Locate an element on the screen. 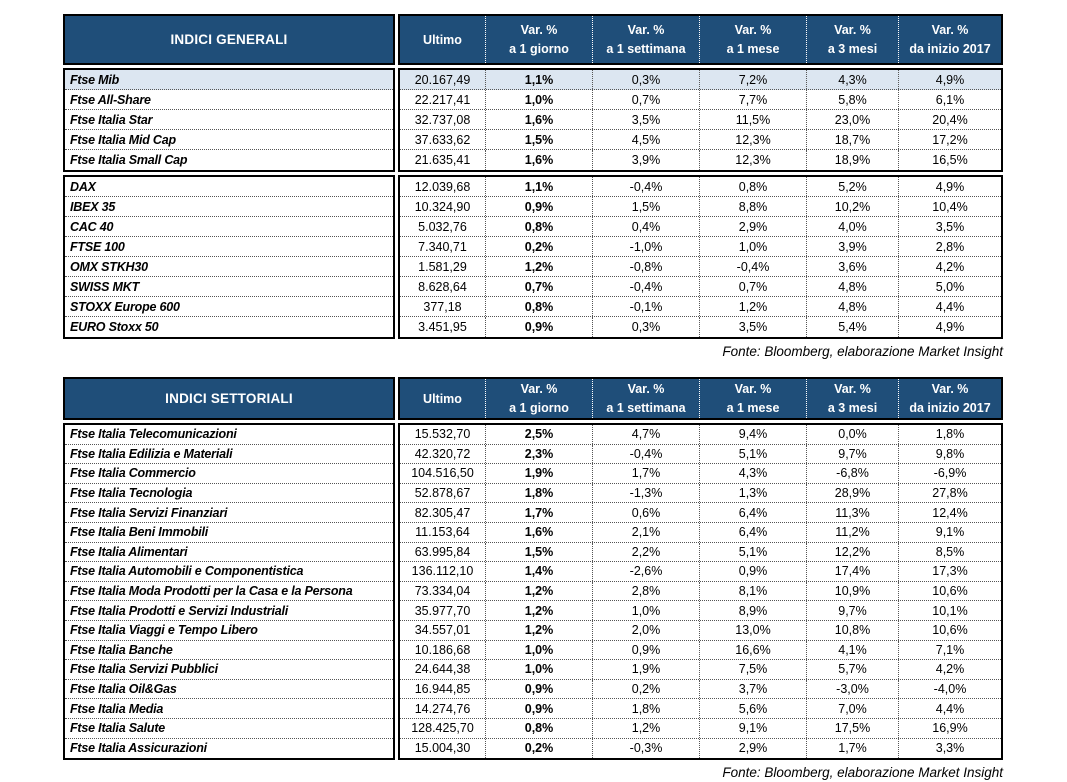 Image resolution: width=1067 pixels, height=782 pixels. index-name: Ftse Italia Servizi Finanziari is located at coordinates (229, 513).